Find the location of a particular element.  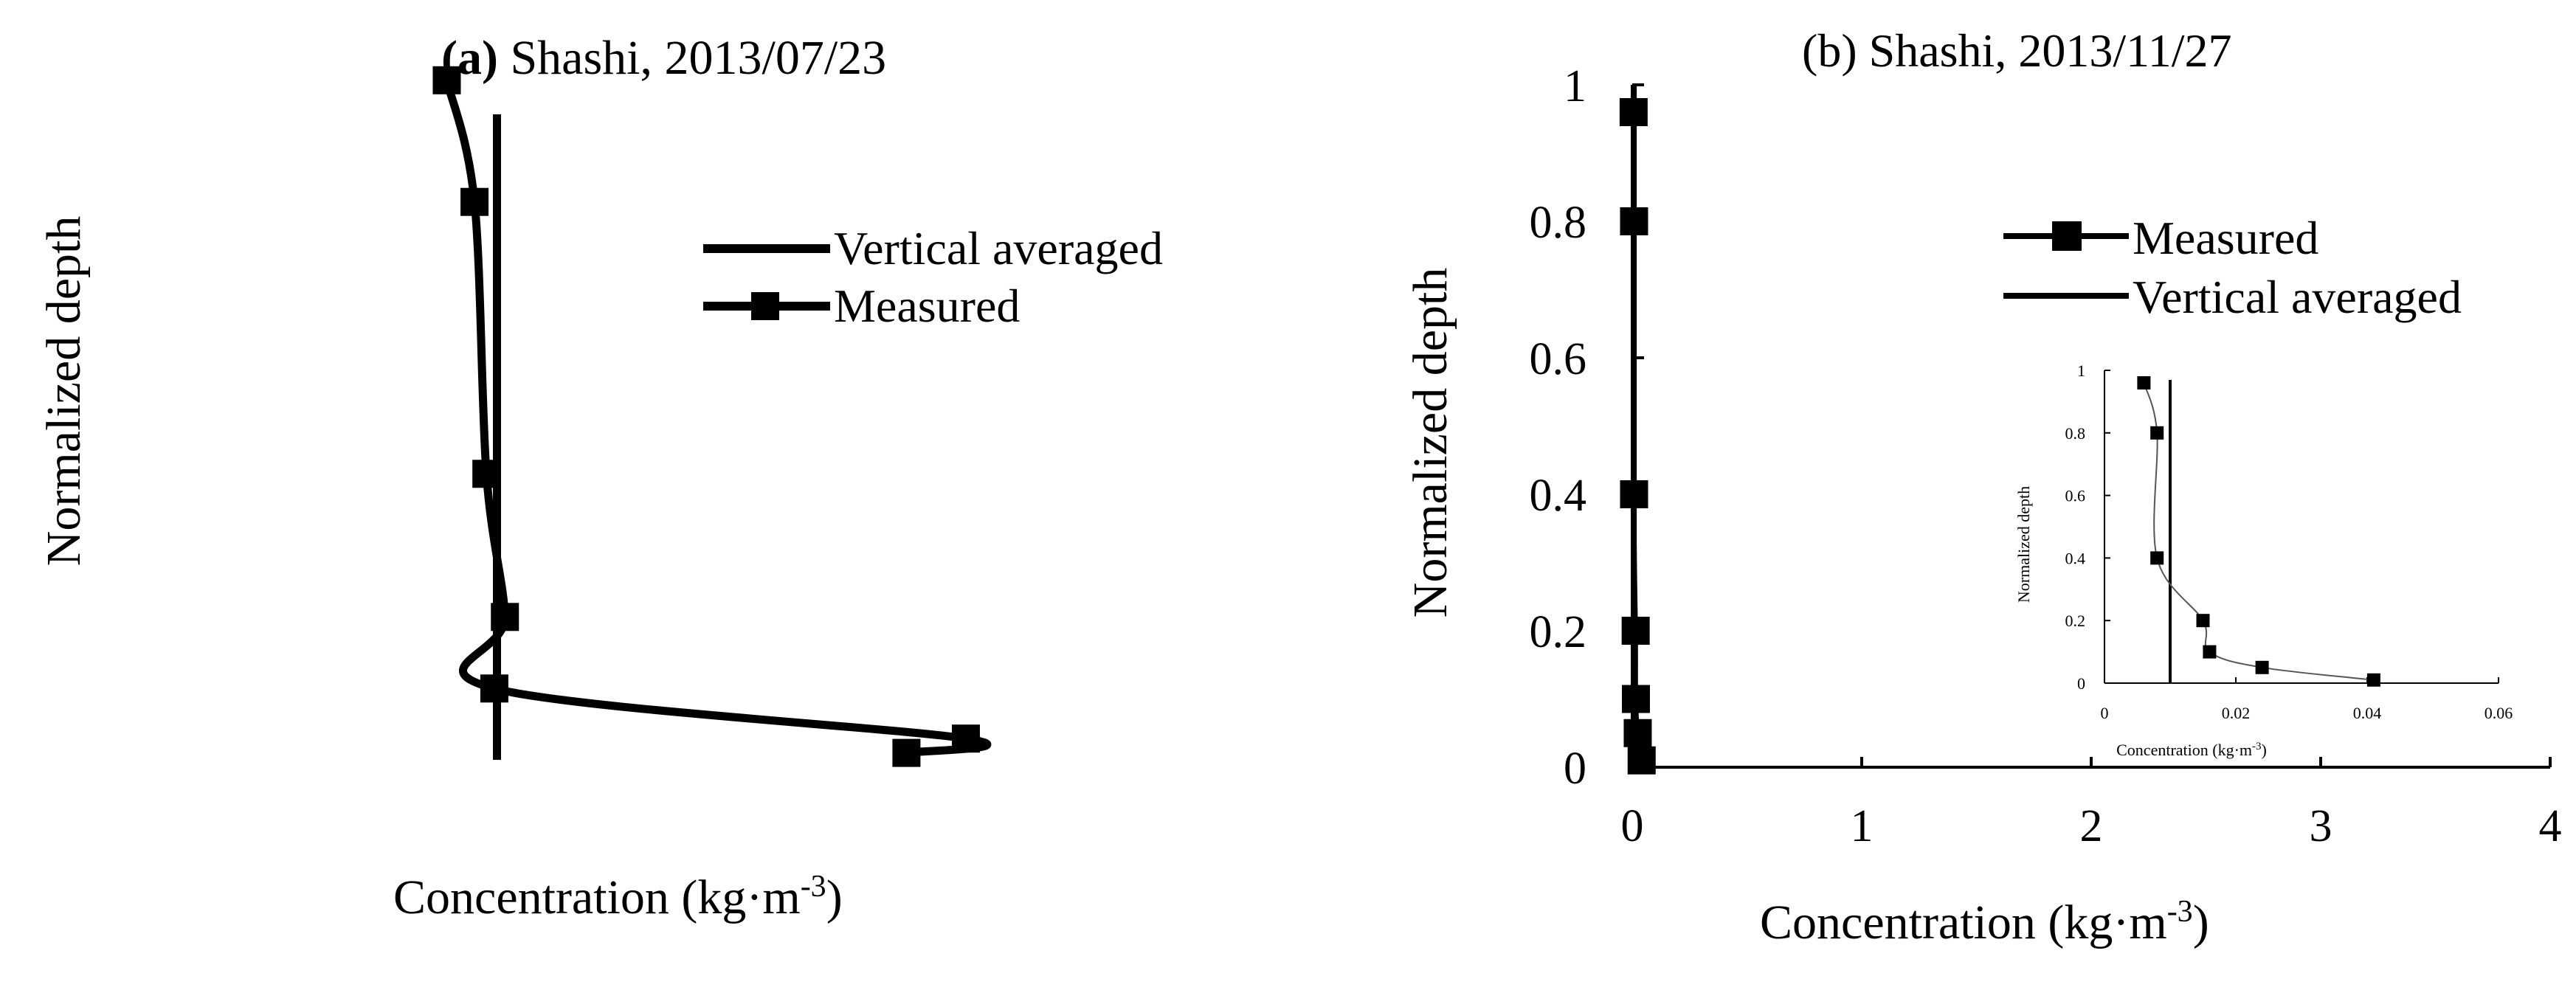

y-tick-label-0.4: 0.4 is located at coordinates (1558, 496).